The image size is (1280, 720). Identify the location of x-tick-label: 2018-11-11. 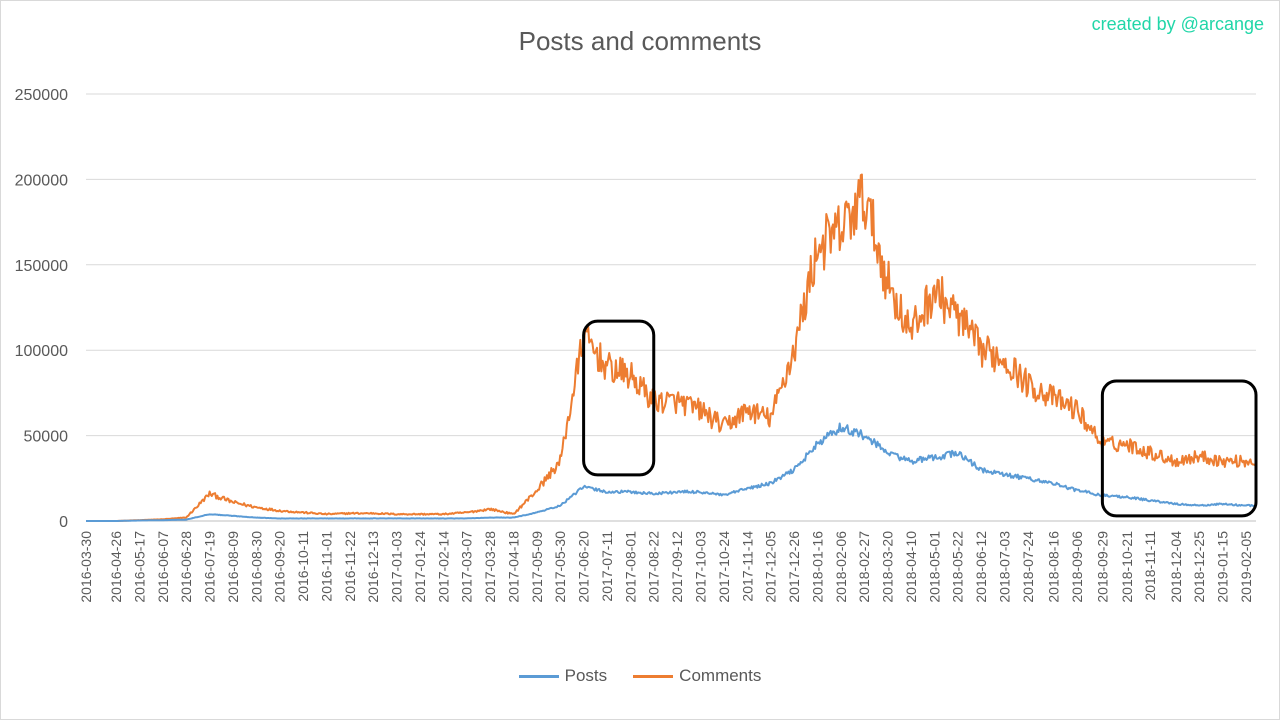
(1150, 566).